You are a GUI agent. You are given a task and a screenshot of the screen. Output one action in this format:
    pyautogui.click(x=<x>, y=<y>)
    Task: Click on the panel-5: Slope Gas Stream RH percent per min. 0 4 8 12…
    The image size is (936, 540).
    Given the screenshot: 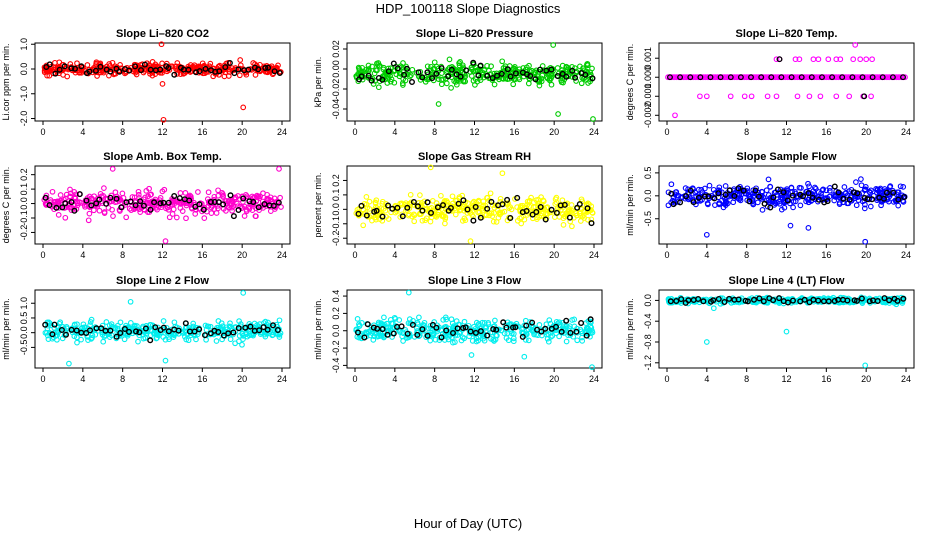 What is the action you would take?
    pyautogui.click(x=458, y=205)
    